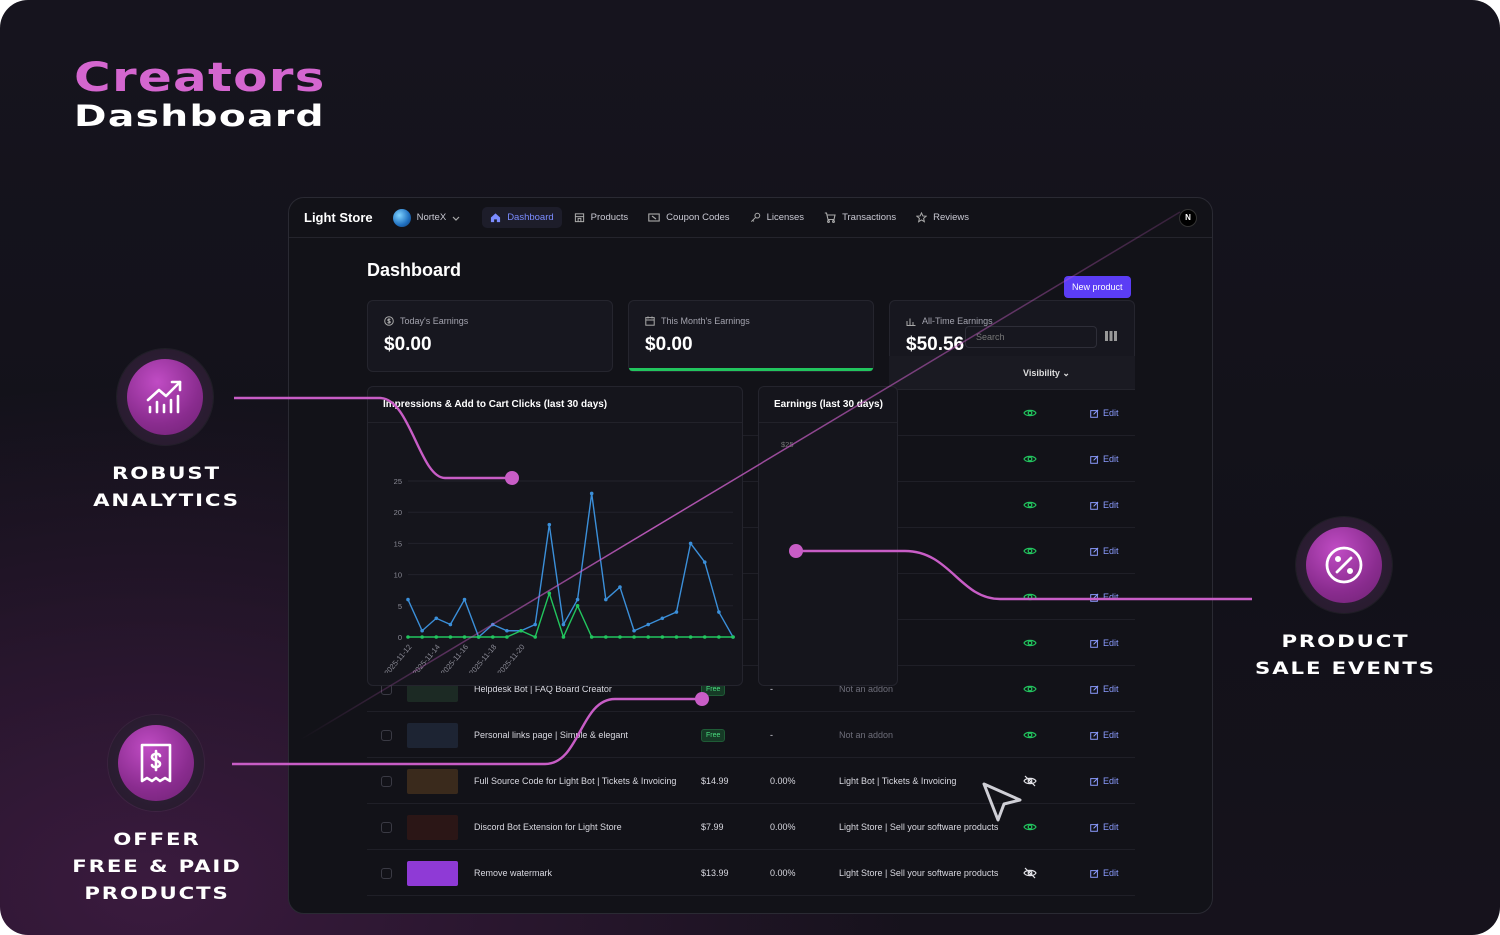 Image resolution: width=1500 pixels, height=935 pixels. Describe the element at coordinates (570, 566) in the screenshot. I see `series-line` at that location.